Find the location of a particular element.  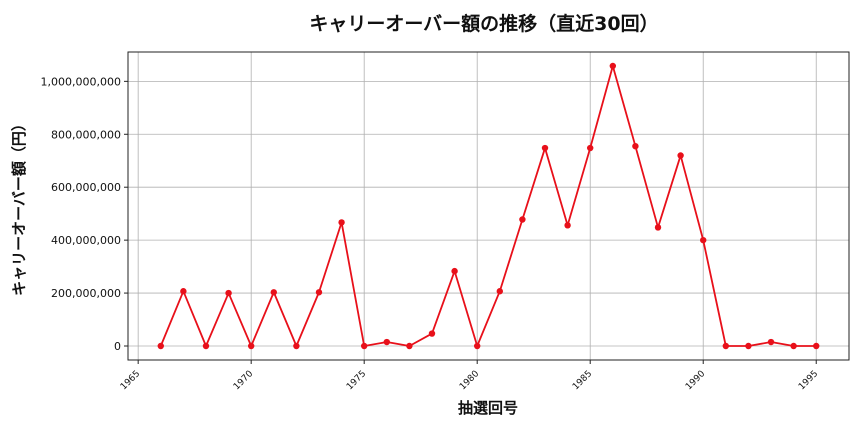

y-tick-label: 400,000,000 is located at coordinates (86, 240).